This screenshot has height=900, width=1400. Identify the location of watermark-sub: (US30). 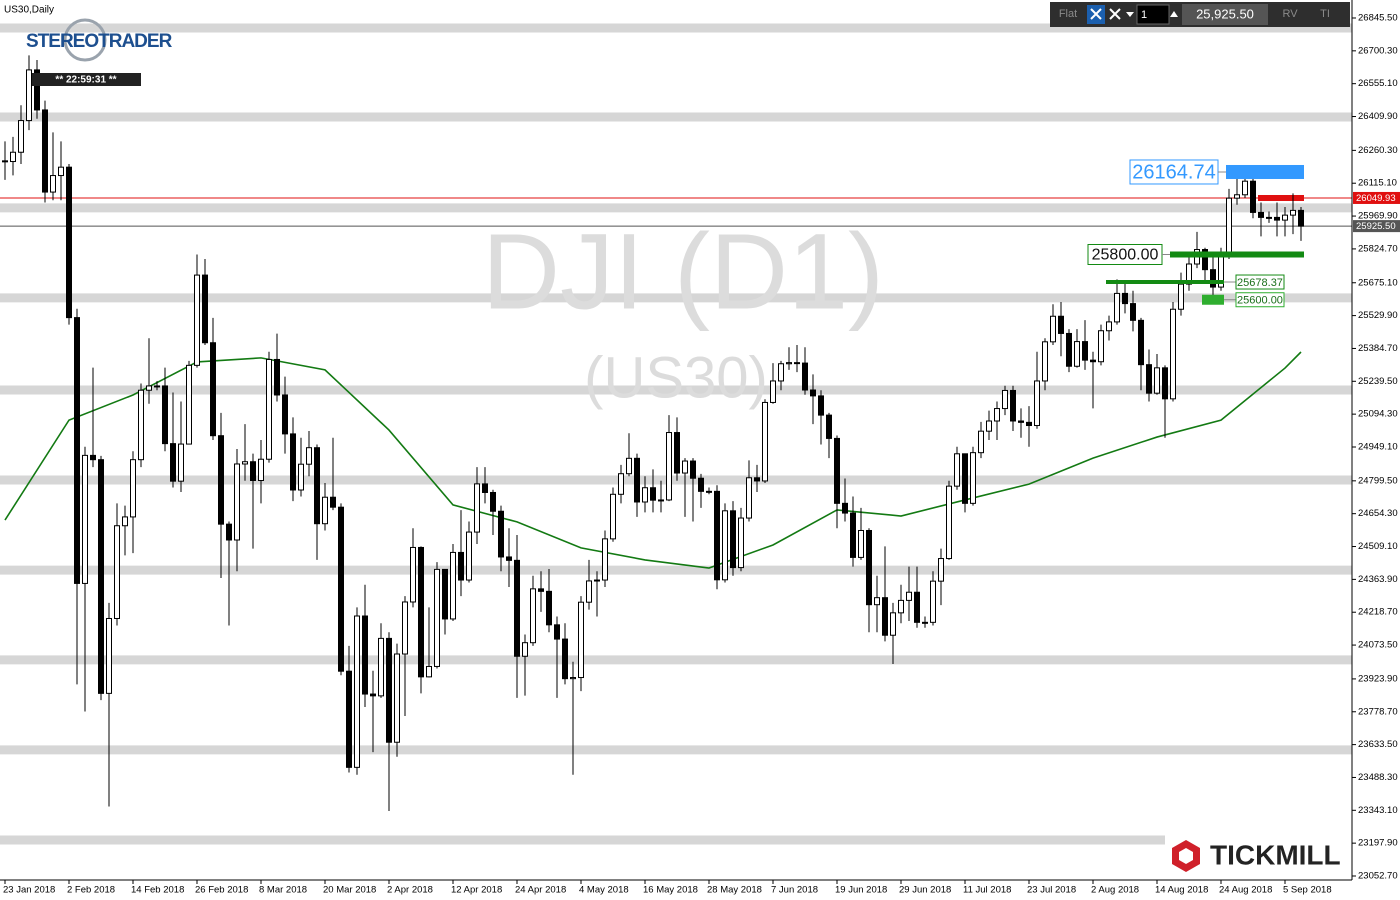
(676, 377).